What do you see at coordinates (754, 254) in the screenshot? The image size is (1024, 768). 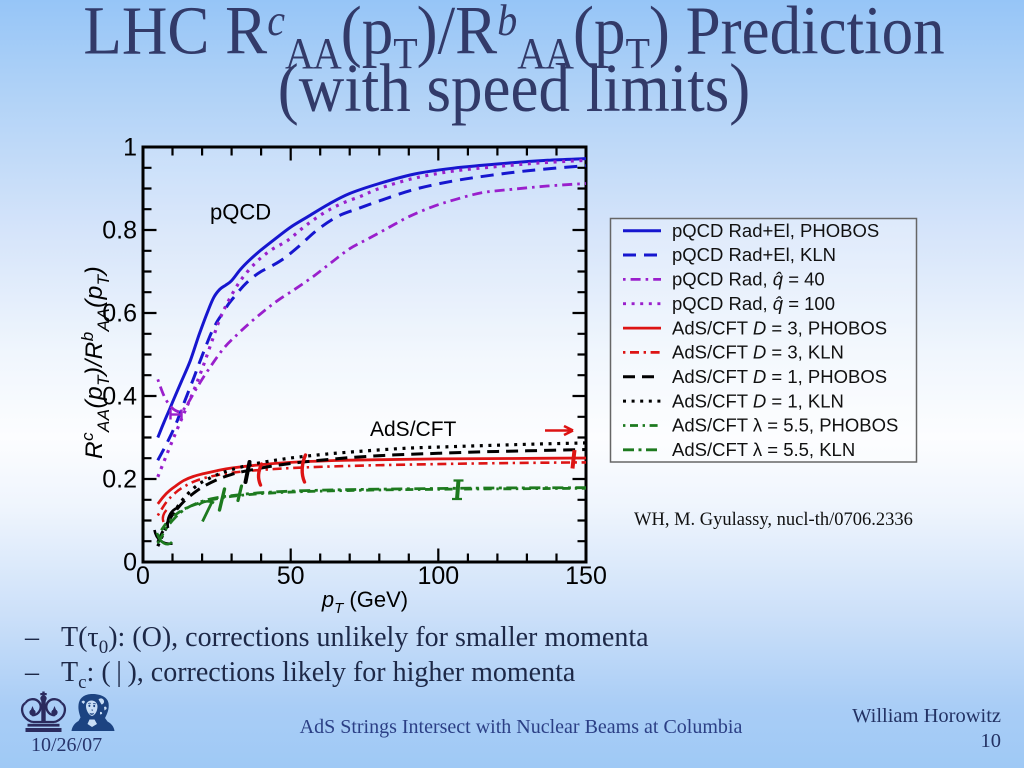 I see `svg-text: pQCD Rad+El, KLN` at bounding box center [754, 254].